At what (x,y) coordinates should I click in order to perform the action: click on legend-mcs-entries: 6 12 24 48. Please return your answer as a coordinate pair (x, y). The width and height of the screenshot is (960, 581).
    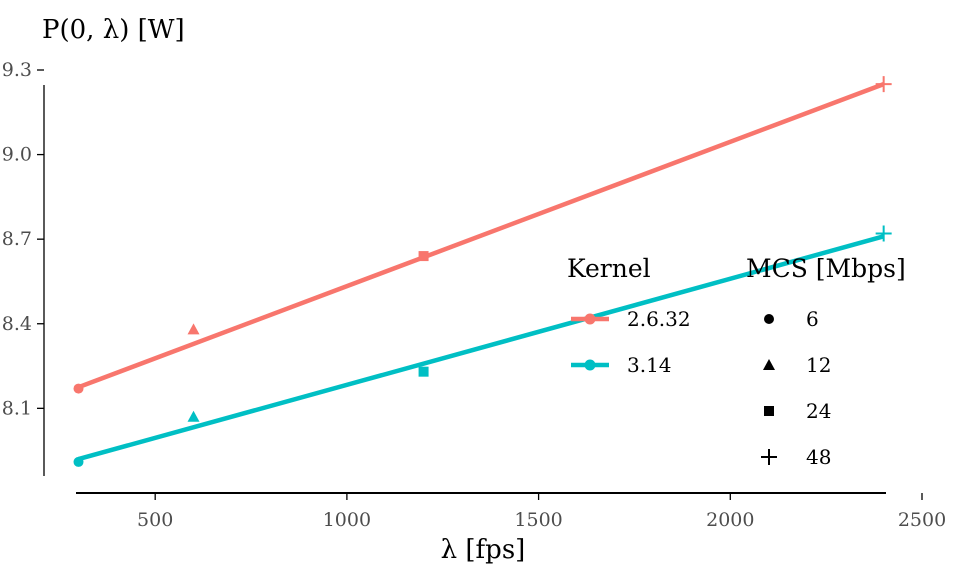
    Looking at the image, I should click on (796, 388).